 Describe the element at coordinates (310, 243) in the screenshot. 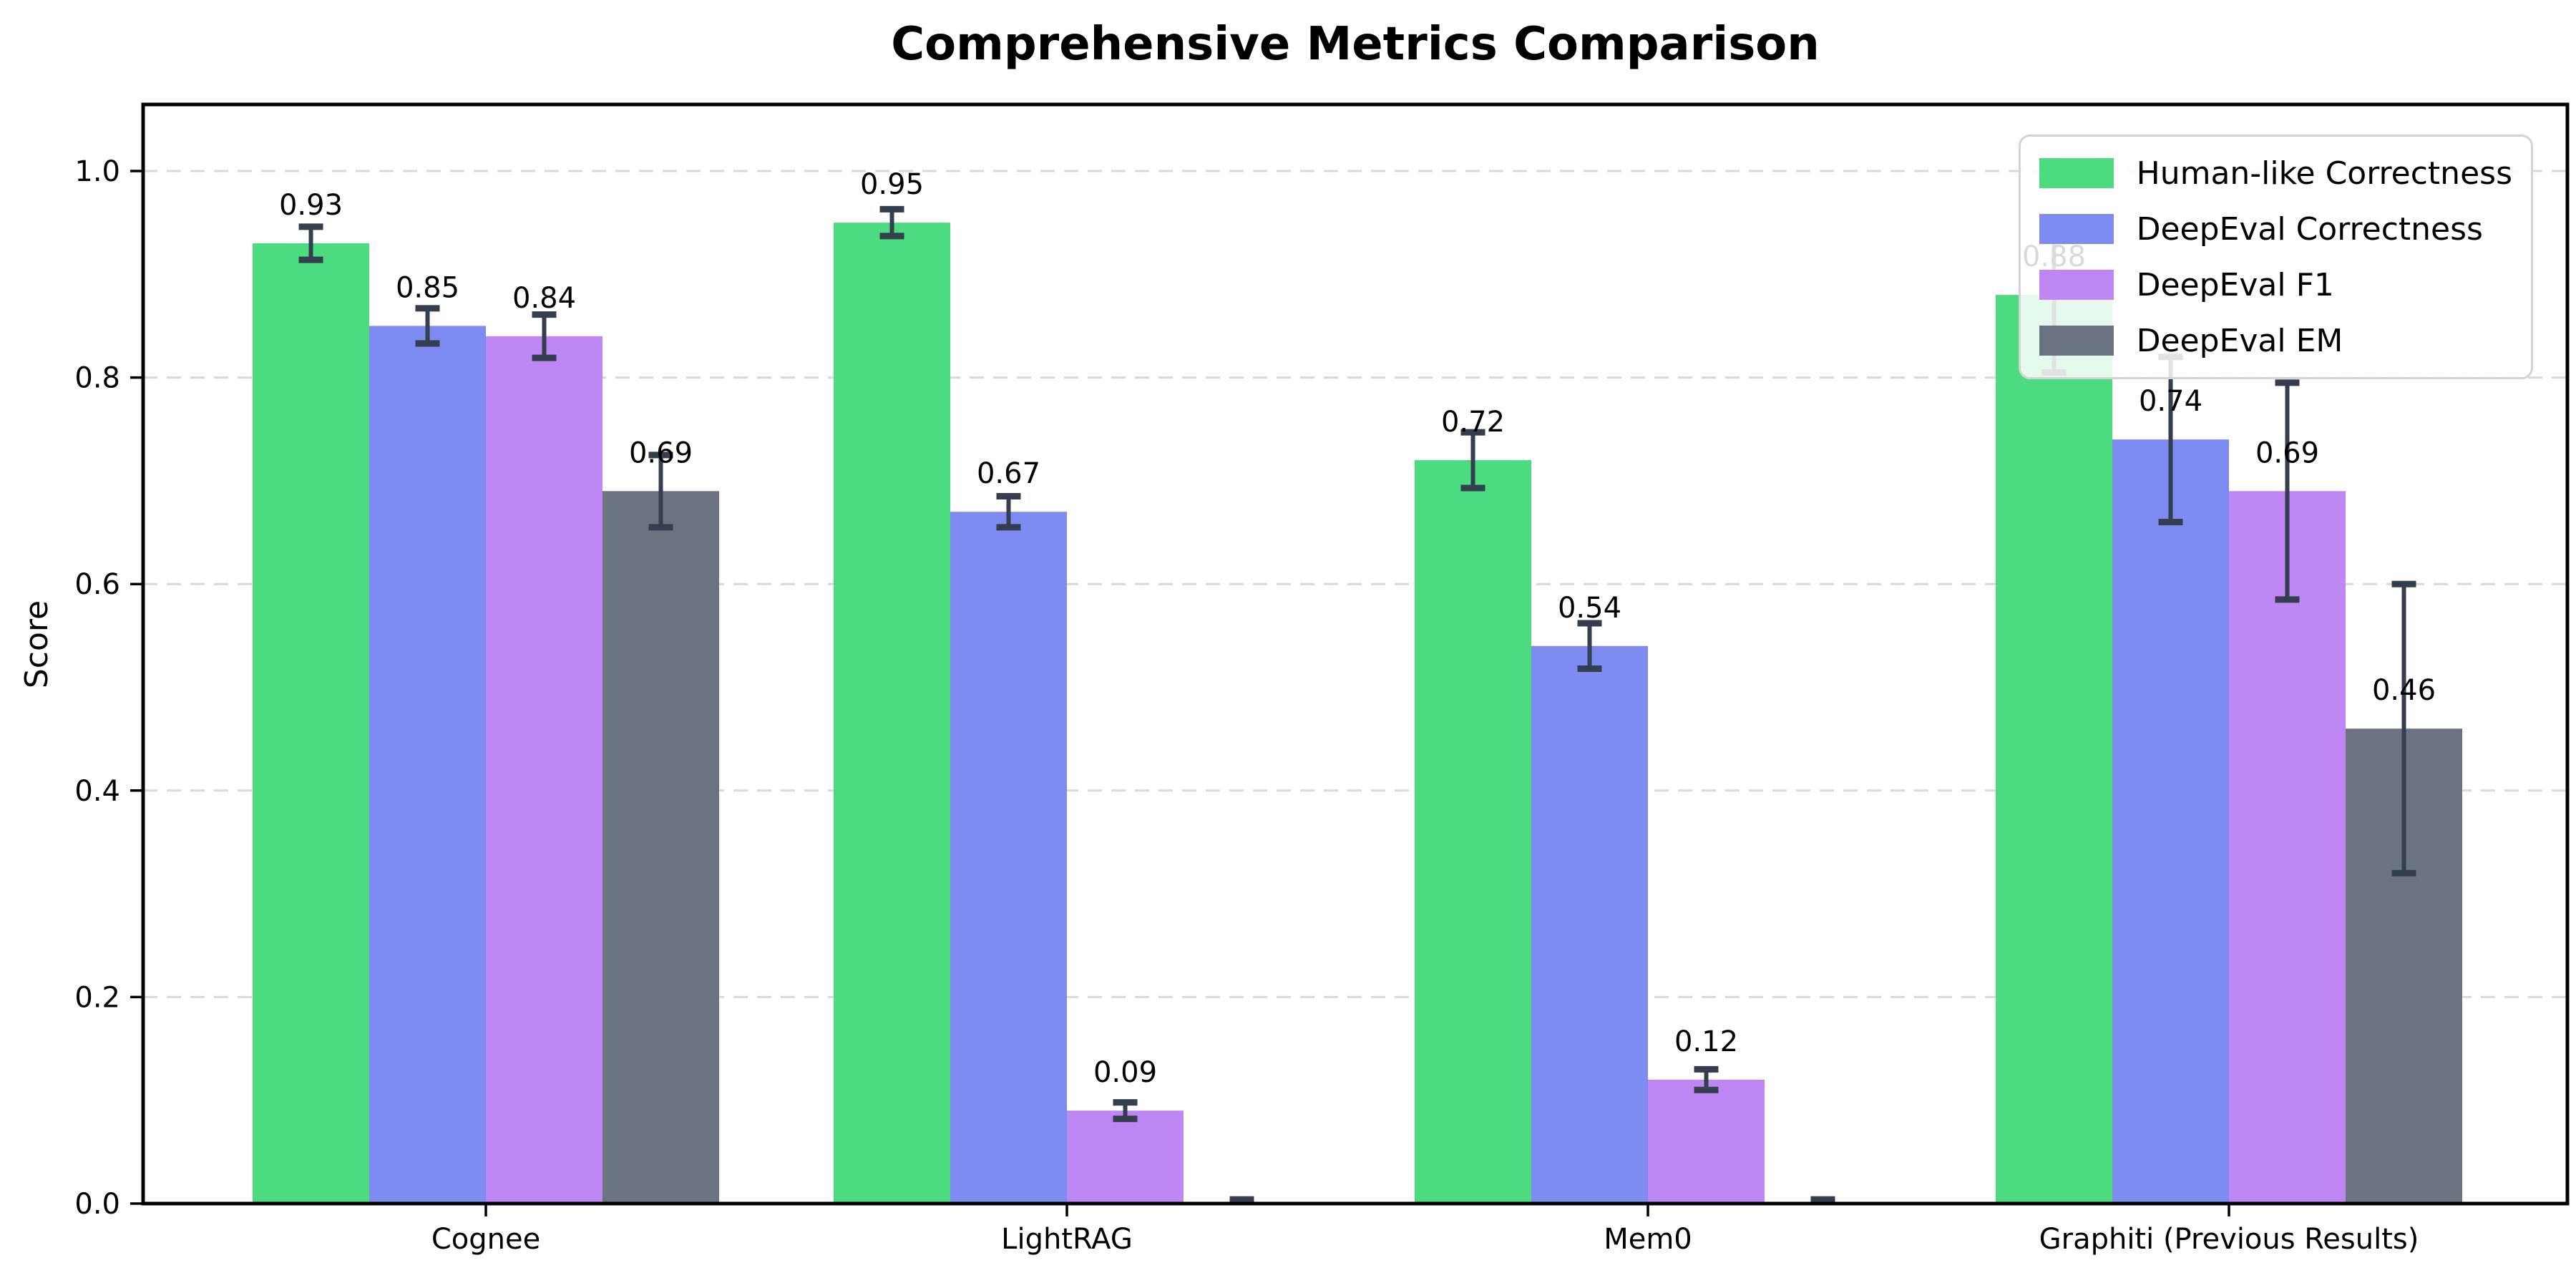

I see `error-bar-cognee-human-like-correctness` at that location.